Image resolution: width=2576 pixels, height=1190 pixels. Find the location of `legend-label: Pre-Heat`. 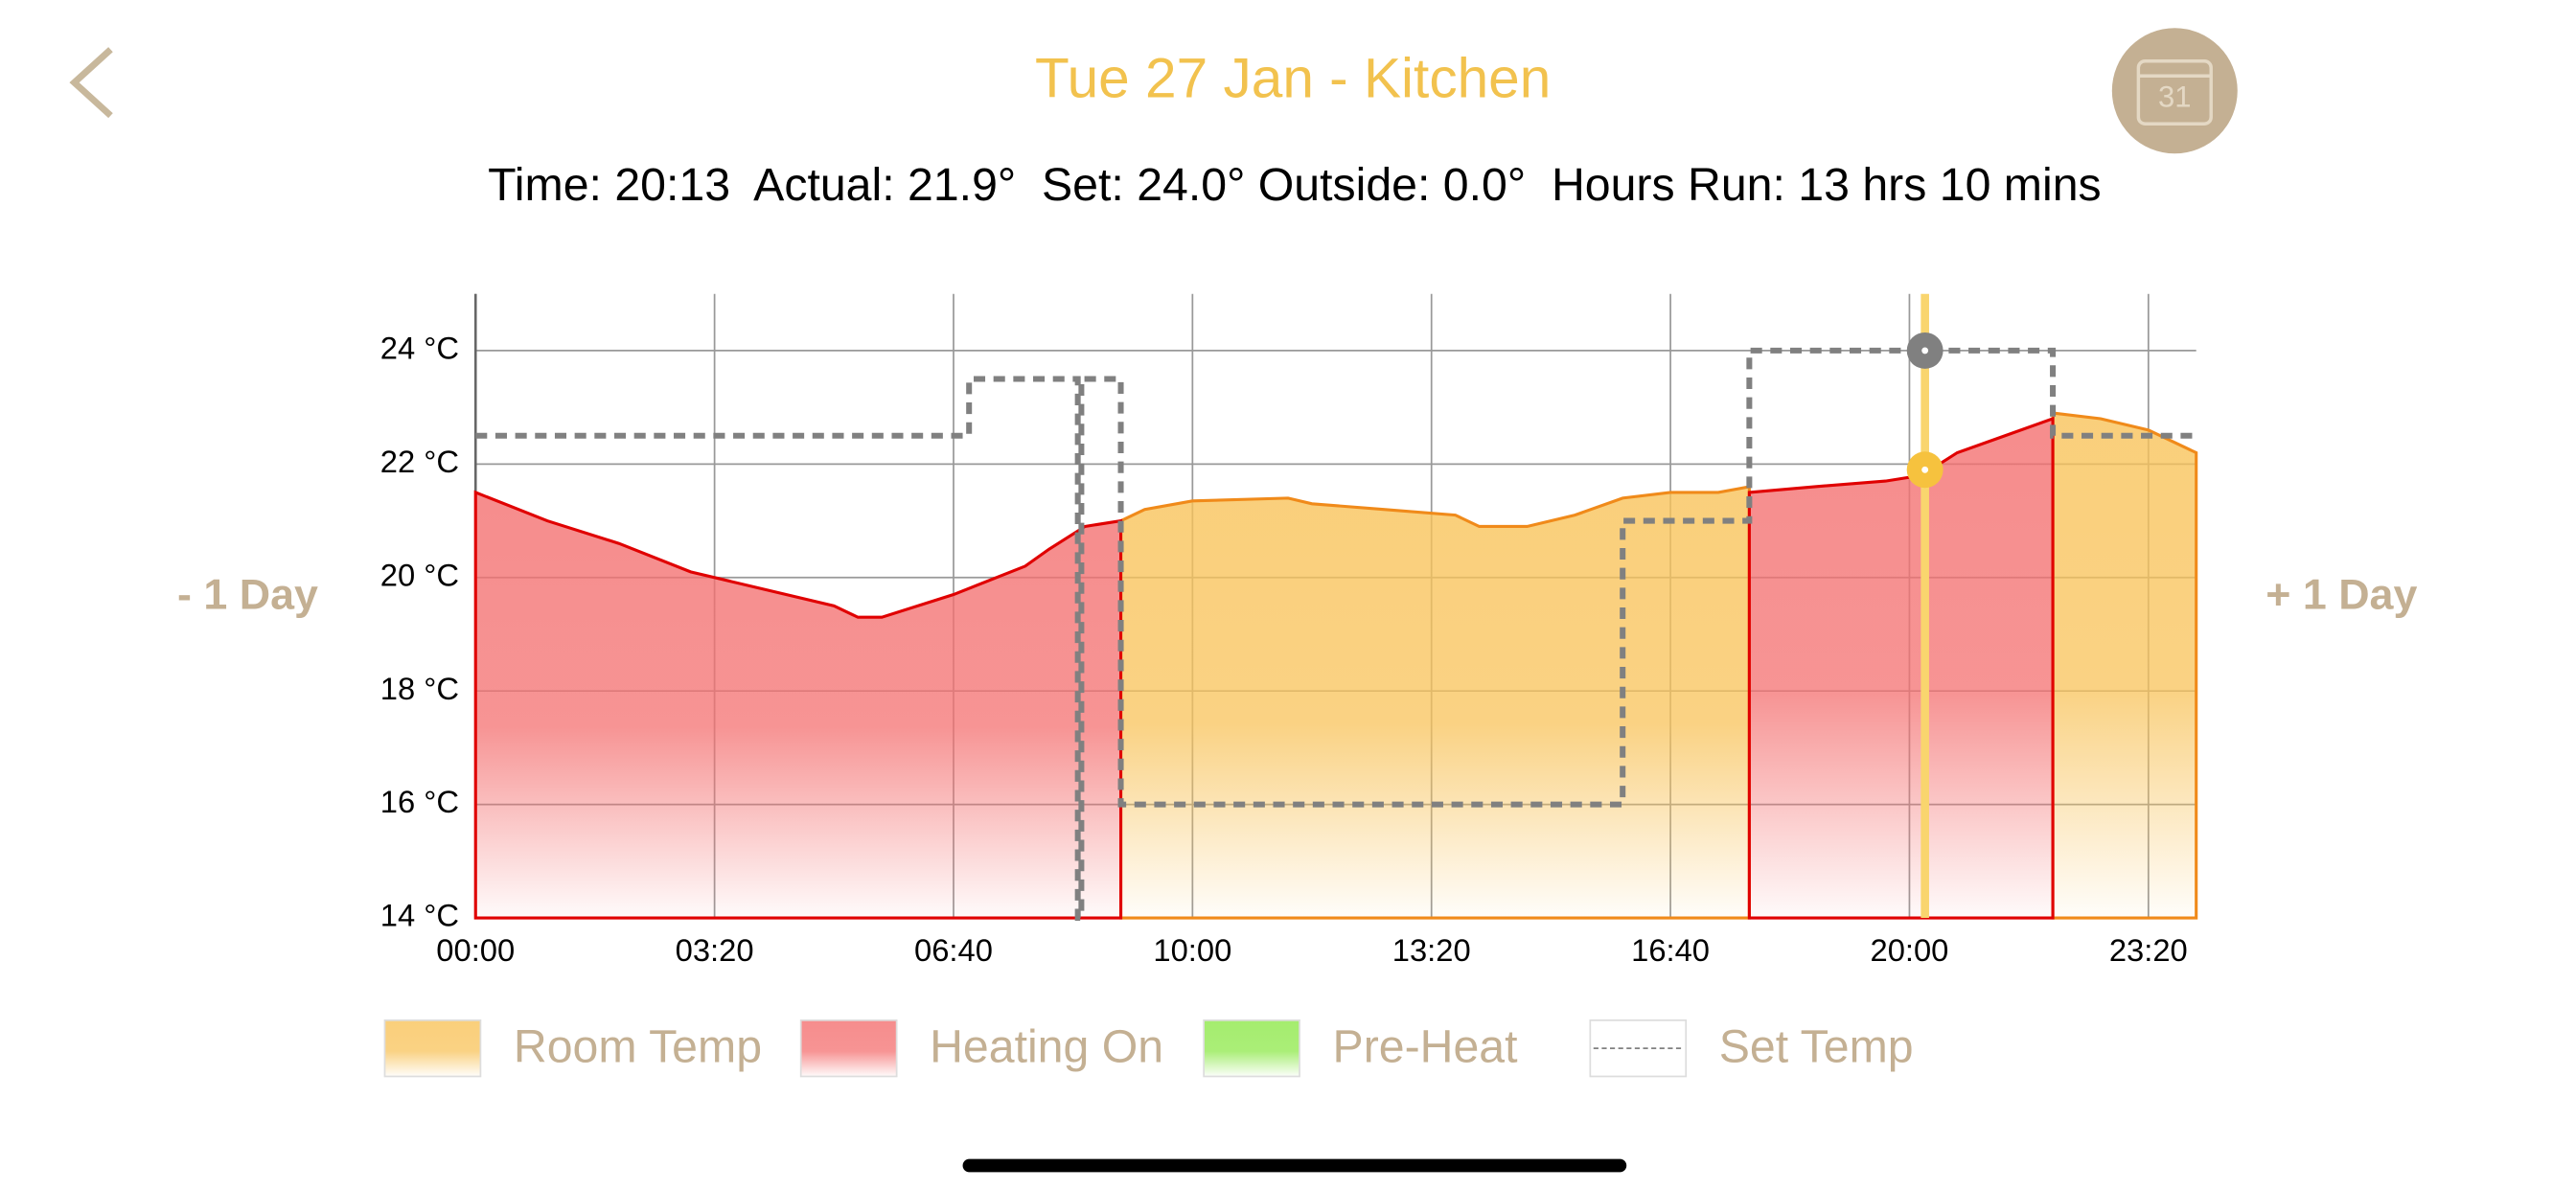

legend-label: Pre-Heat is located at coordinates (1426, 1047).